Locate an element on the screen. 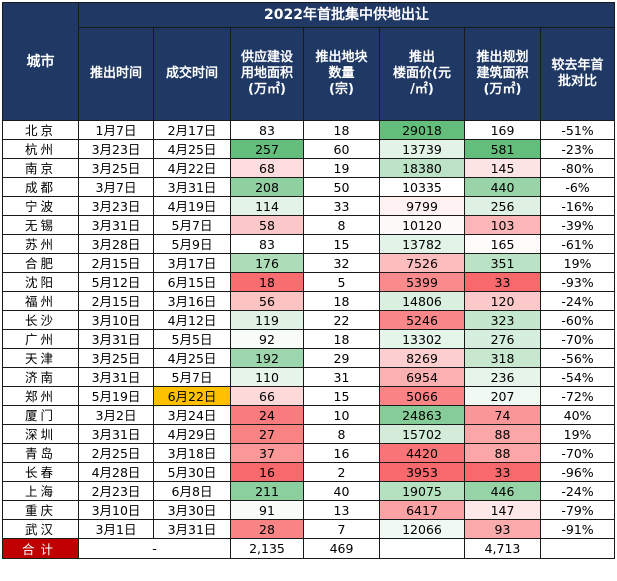 The width and height of the screenshot is (617, 581). table-row: 深圳 3月31日 4月29日 27 8 15702 88 19% is located at coordinates (309, 434).